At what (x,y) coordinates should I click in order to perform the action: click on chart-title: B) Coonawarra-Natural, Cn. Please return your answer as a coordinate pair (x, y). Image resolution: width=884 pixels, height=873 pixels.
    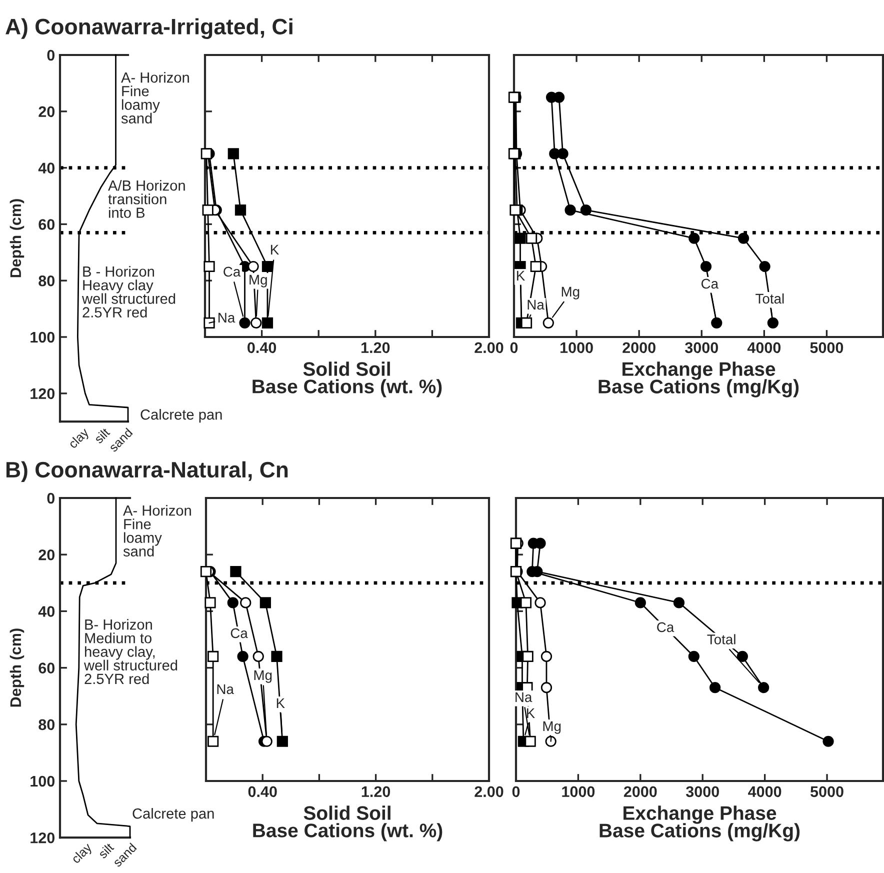
    Looking at the image, I should click on (147, 471).